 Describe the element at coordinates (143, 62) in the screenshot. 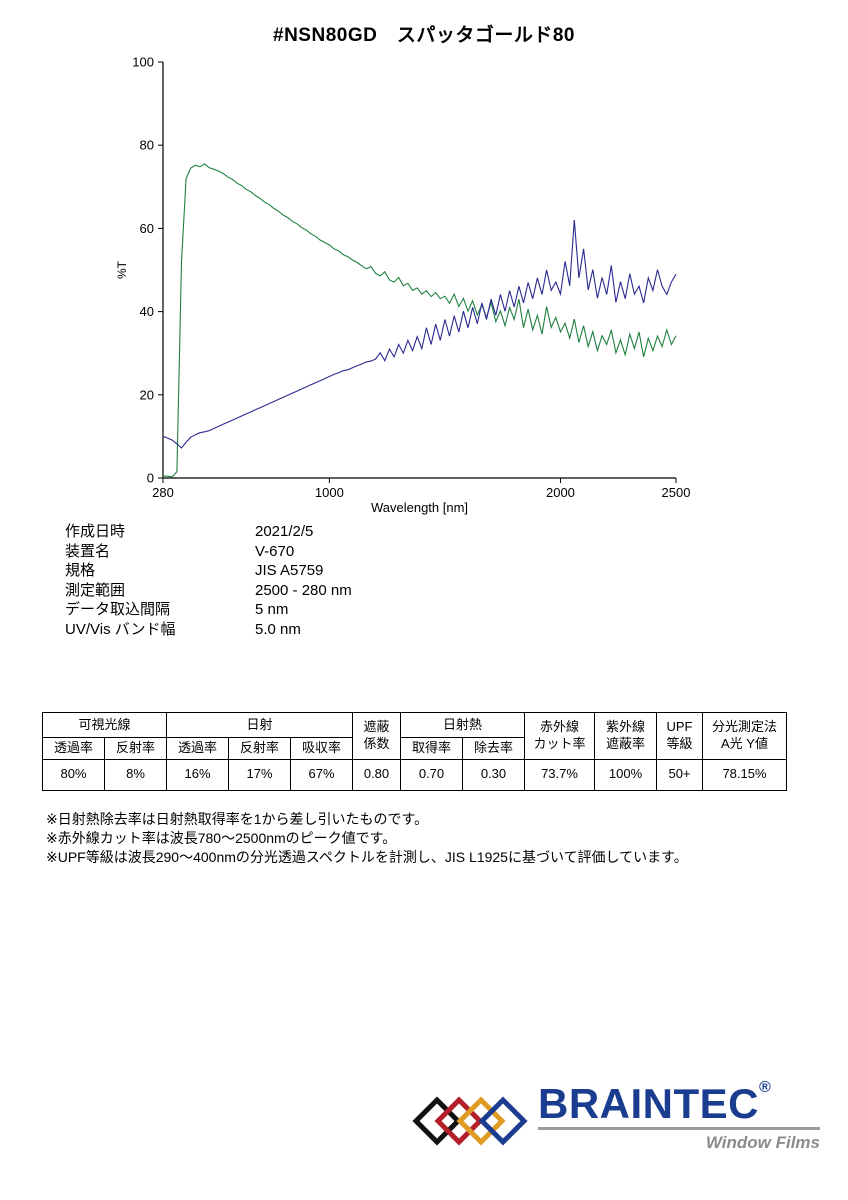

I see `y-tick-label: 100` at that location.